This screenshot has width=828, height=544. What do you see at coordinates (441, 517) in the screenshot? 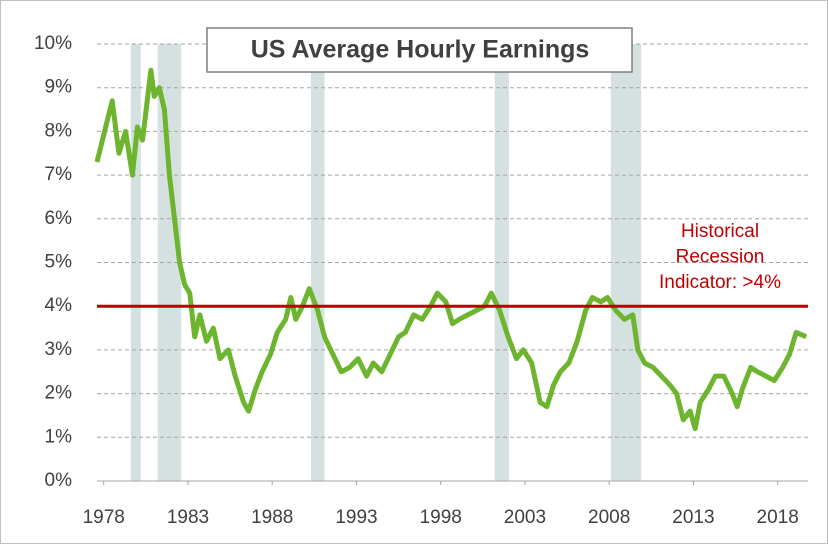
I see `x-tick-label: 1998` at bounding box center [441, 517].